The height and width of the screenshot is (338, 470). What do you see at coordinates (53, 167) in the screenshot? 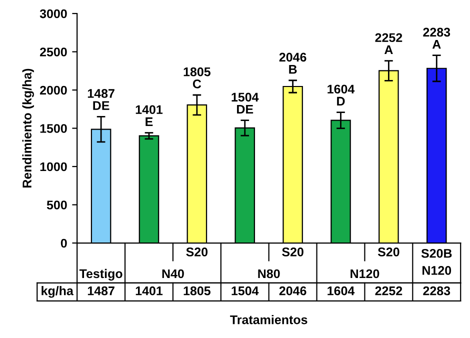
I see `y-tick-label: 1000` at bounding box center [53, 167].